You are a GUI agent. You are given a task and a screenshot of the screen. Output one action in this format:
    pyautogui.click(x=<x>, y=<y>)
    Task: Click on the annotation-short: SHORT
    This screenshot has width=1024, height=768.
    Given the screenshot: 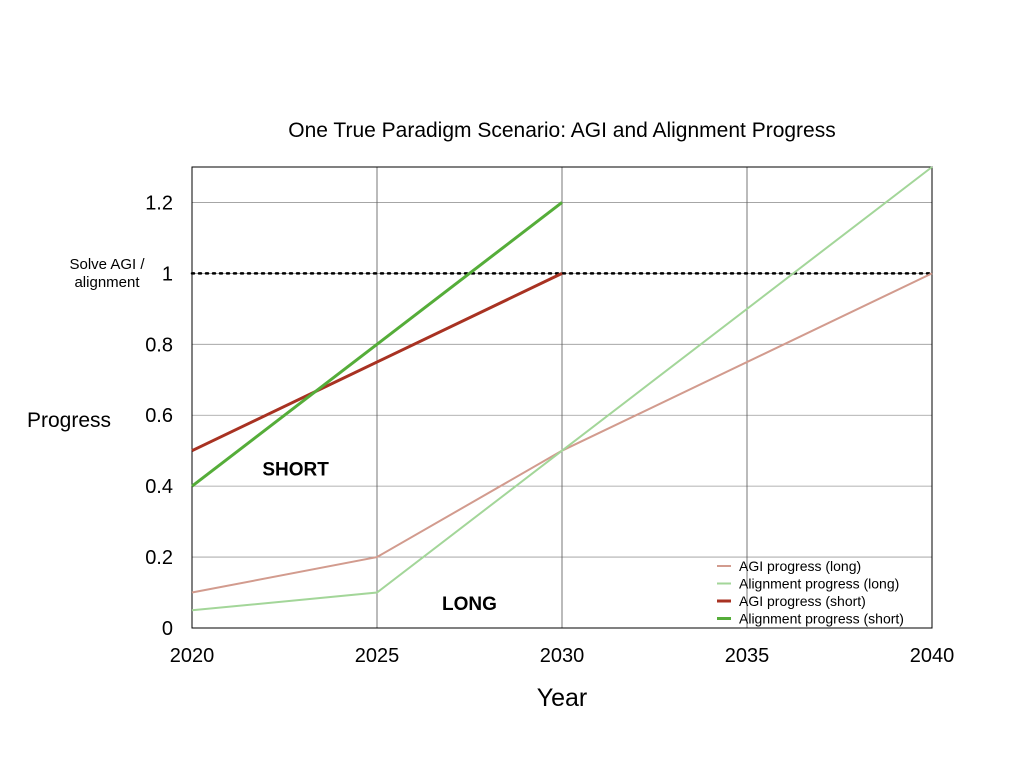 What is the action you would take?
    pyautogui.click(x=295, y=469)
    